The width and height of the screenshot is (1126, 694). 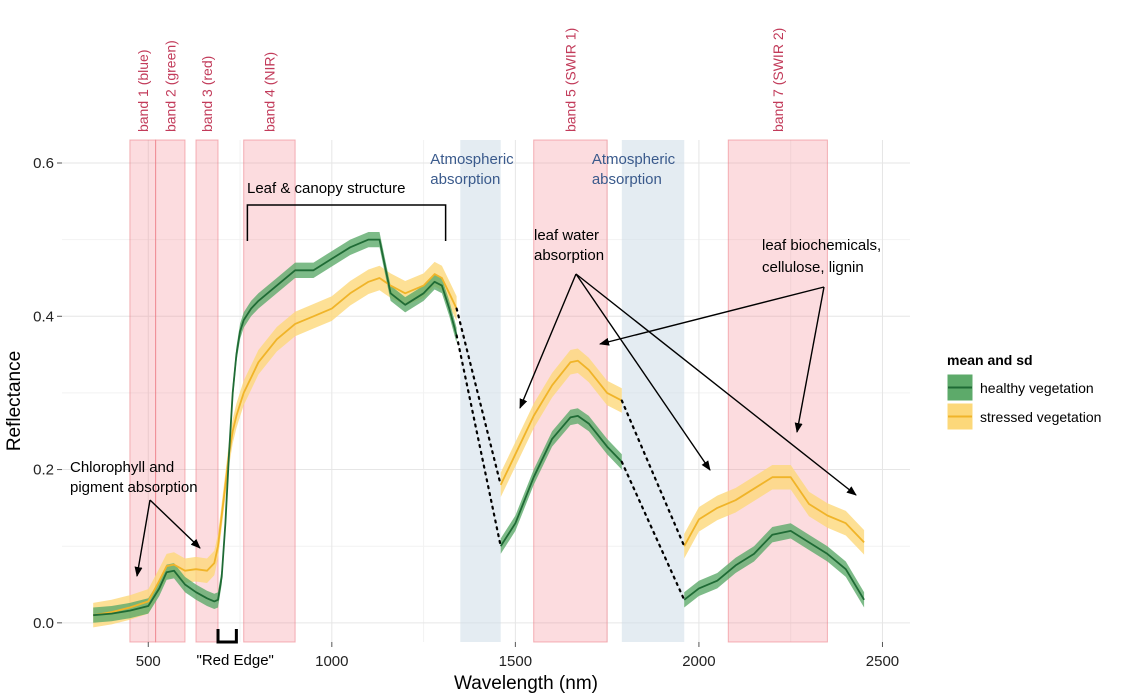 What do you see at coordinates (43, 623) in the screenshot?
I see `y-tick-label: 0.0` at bounding box center [43, 623].